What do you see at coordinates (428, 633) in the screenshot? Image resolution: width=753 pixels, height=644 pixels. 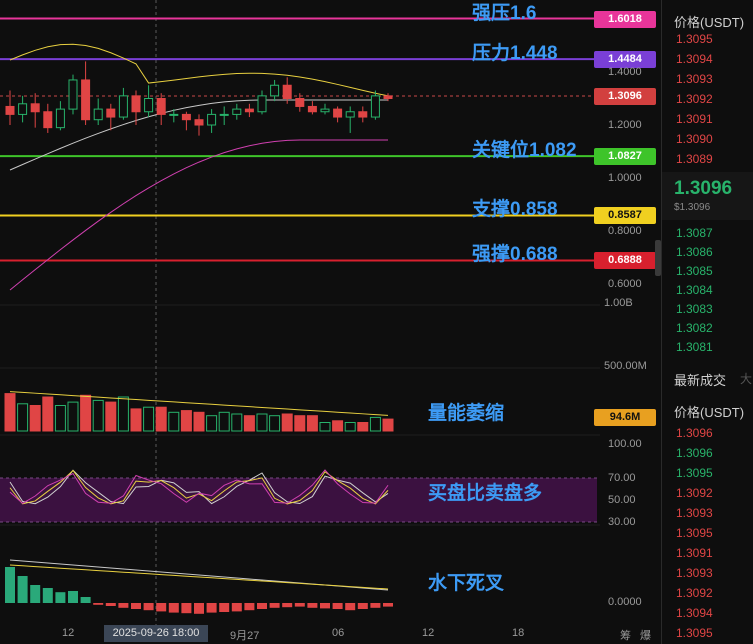 I see `x-tick-3: 12` at bounding box center [428, 633].